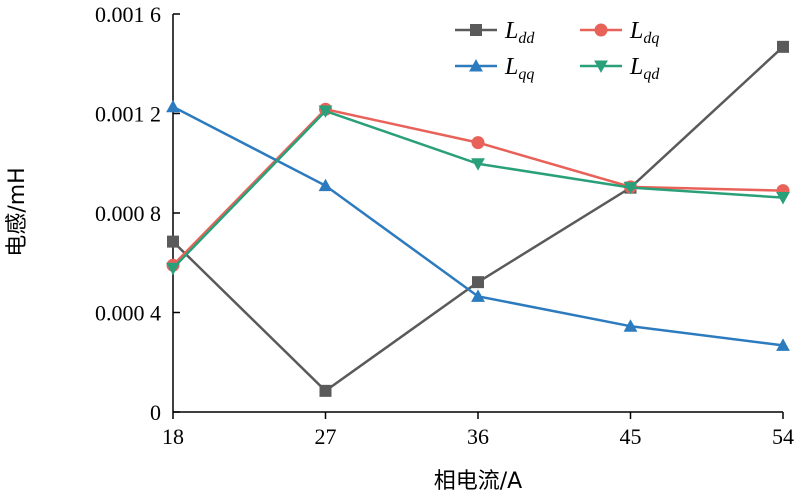  I want to click on y-tick-label: 0.000 8, so click(128, 213).